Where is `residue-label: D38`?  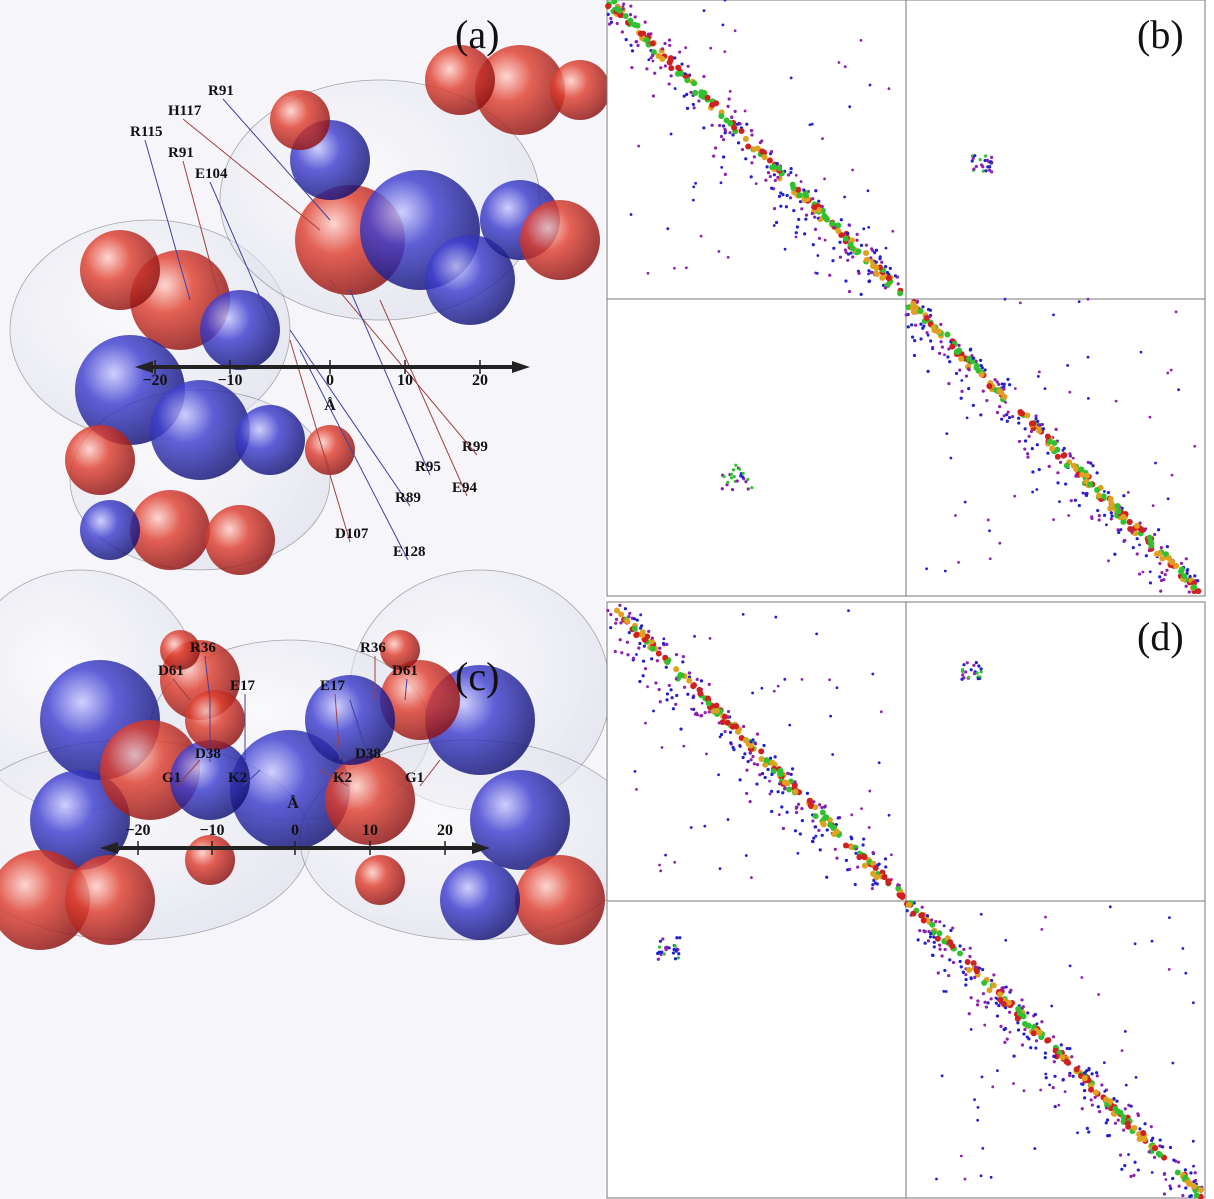 residue-label: D38 is located at coordinates (368, 754).